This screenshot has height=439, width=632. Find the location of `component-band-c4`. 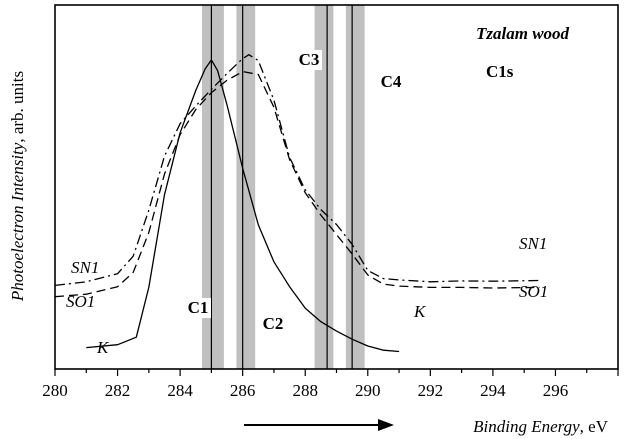

component-band-c4 is located at coordinates (355, 187).